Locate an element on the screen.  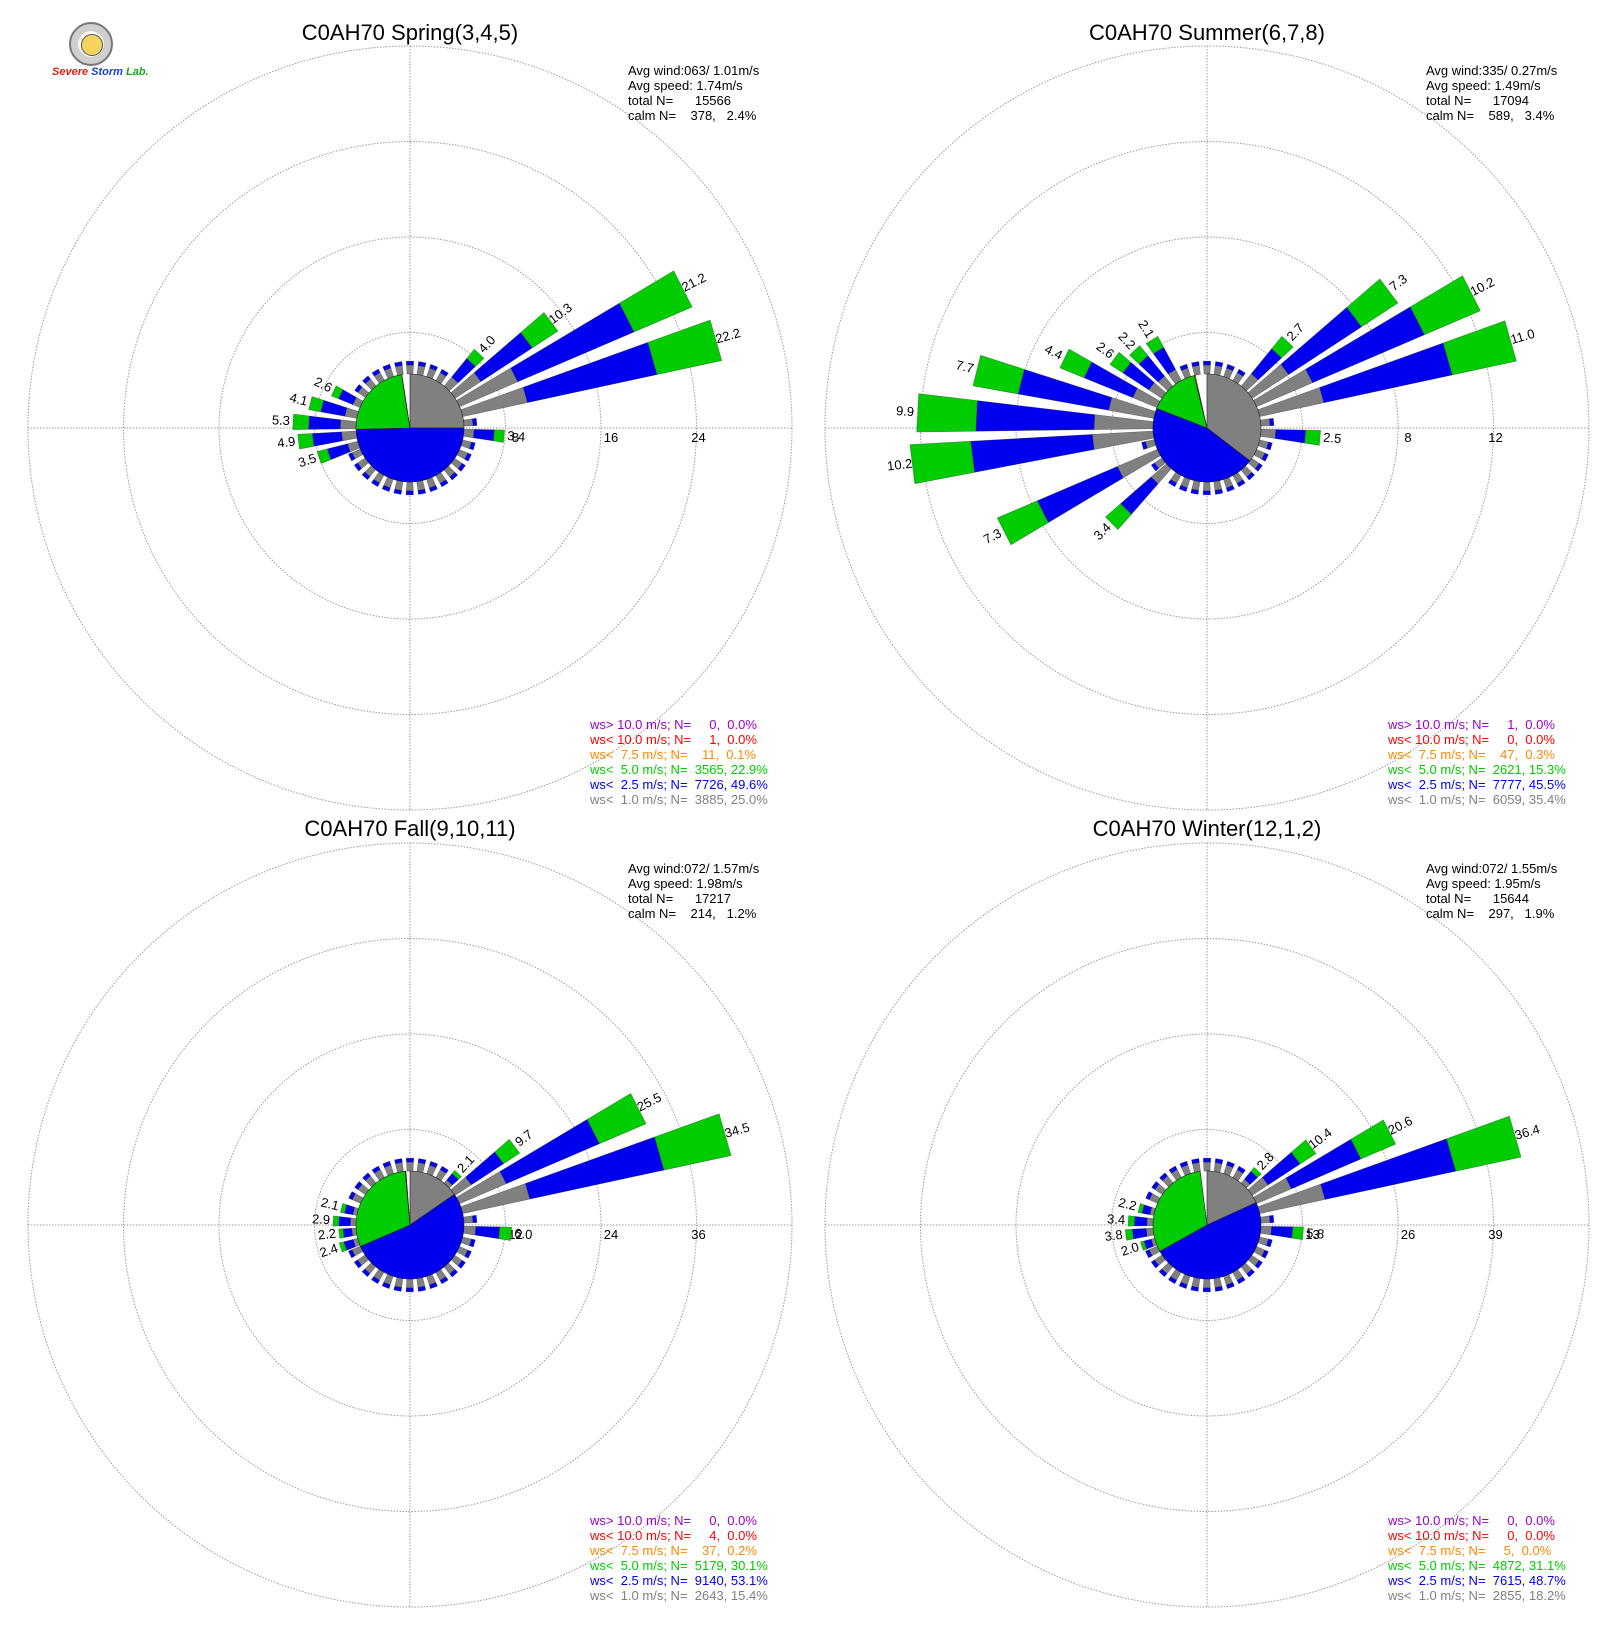
chart-title: C0AH70 Fall(9,10,11) is located at coordinates (409, 828).